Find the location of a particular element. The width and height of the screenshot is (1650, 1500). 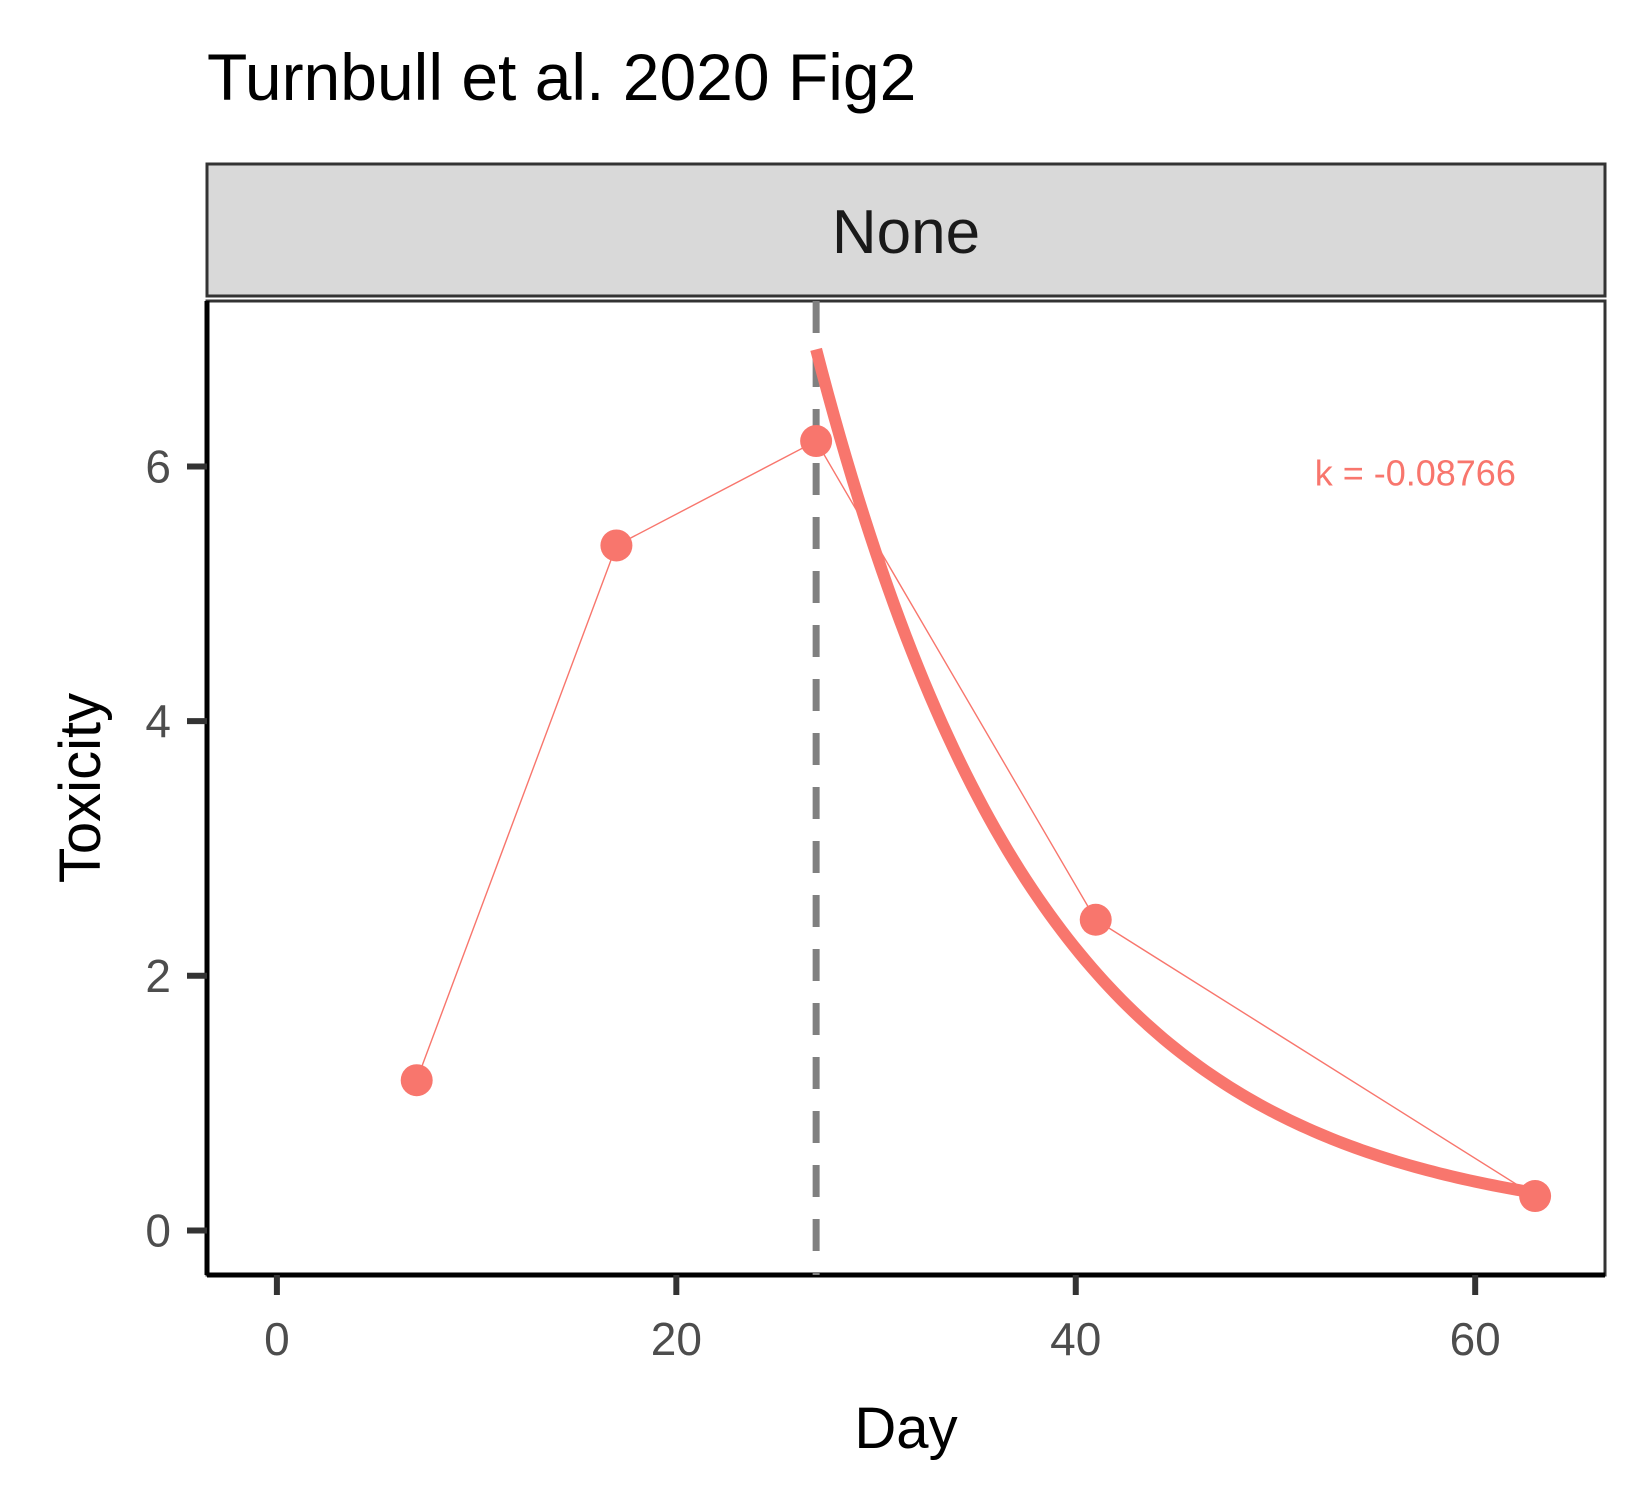

y-tick-label: 4 is located at coordinates (158, 721).